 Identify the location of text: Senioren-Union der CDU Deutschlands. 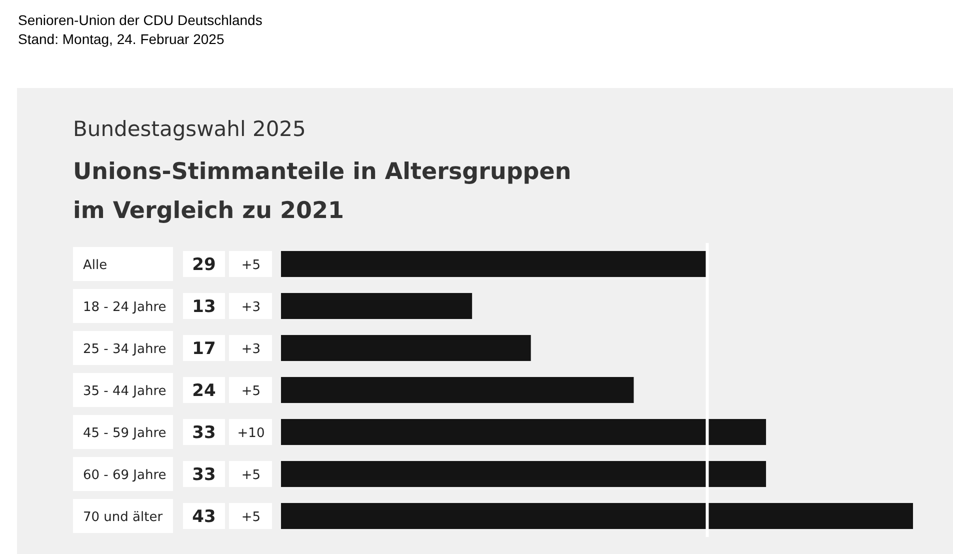
(140, 20).